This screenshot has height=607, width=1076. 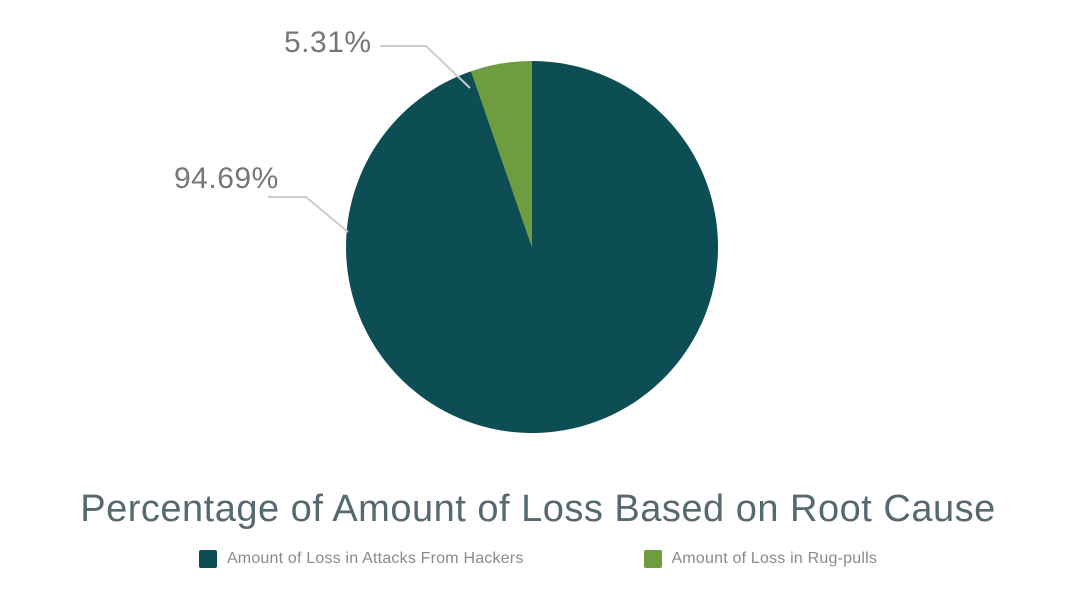 I want to click on legend-swatch-hackers, so click(x=207, y=559).